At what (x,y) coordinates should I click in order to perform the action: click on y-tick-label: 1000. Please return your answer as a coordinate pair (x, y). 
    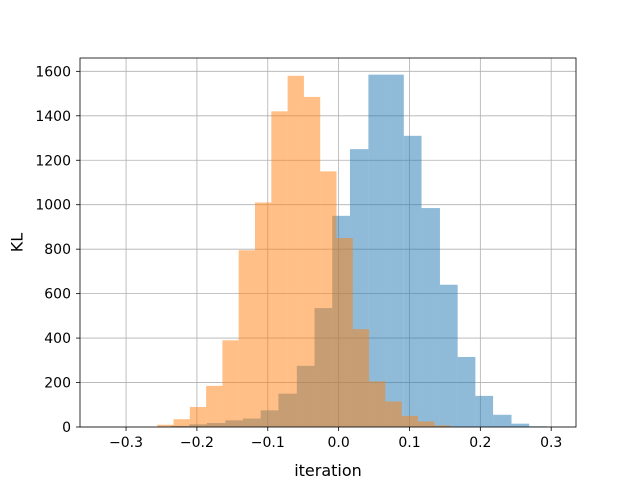
    Looking at the image, I should click on (53, 206).